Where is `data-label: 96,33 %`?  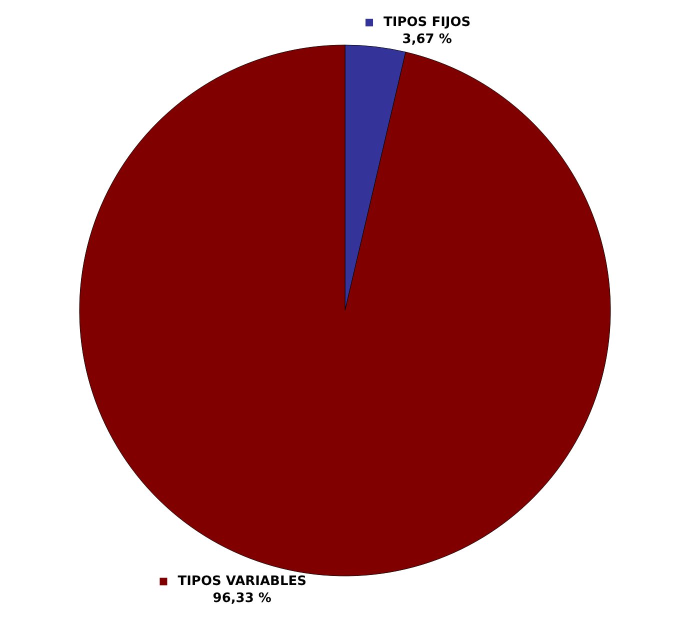 data-label: 96,33 % is located at coordinates (242, 598).